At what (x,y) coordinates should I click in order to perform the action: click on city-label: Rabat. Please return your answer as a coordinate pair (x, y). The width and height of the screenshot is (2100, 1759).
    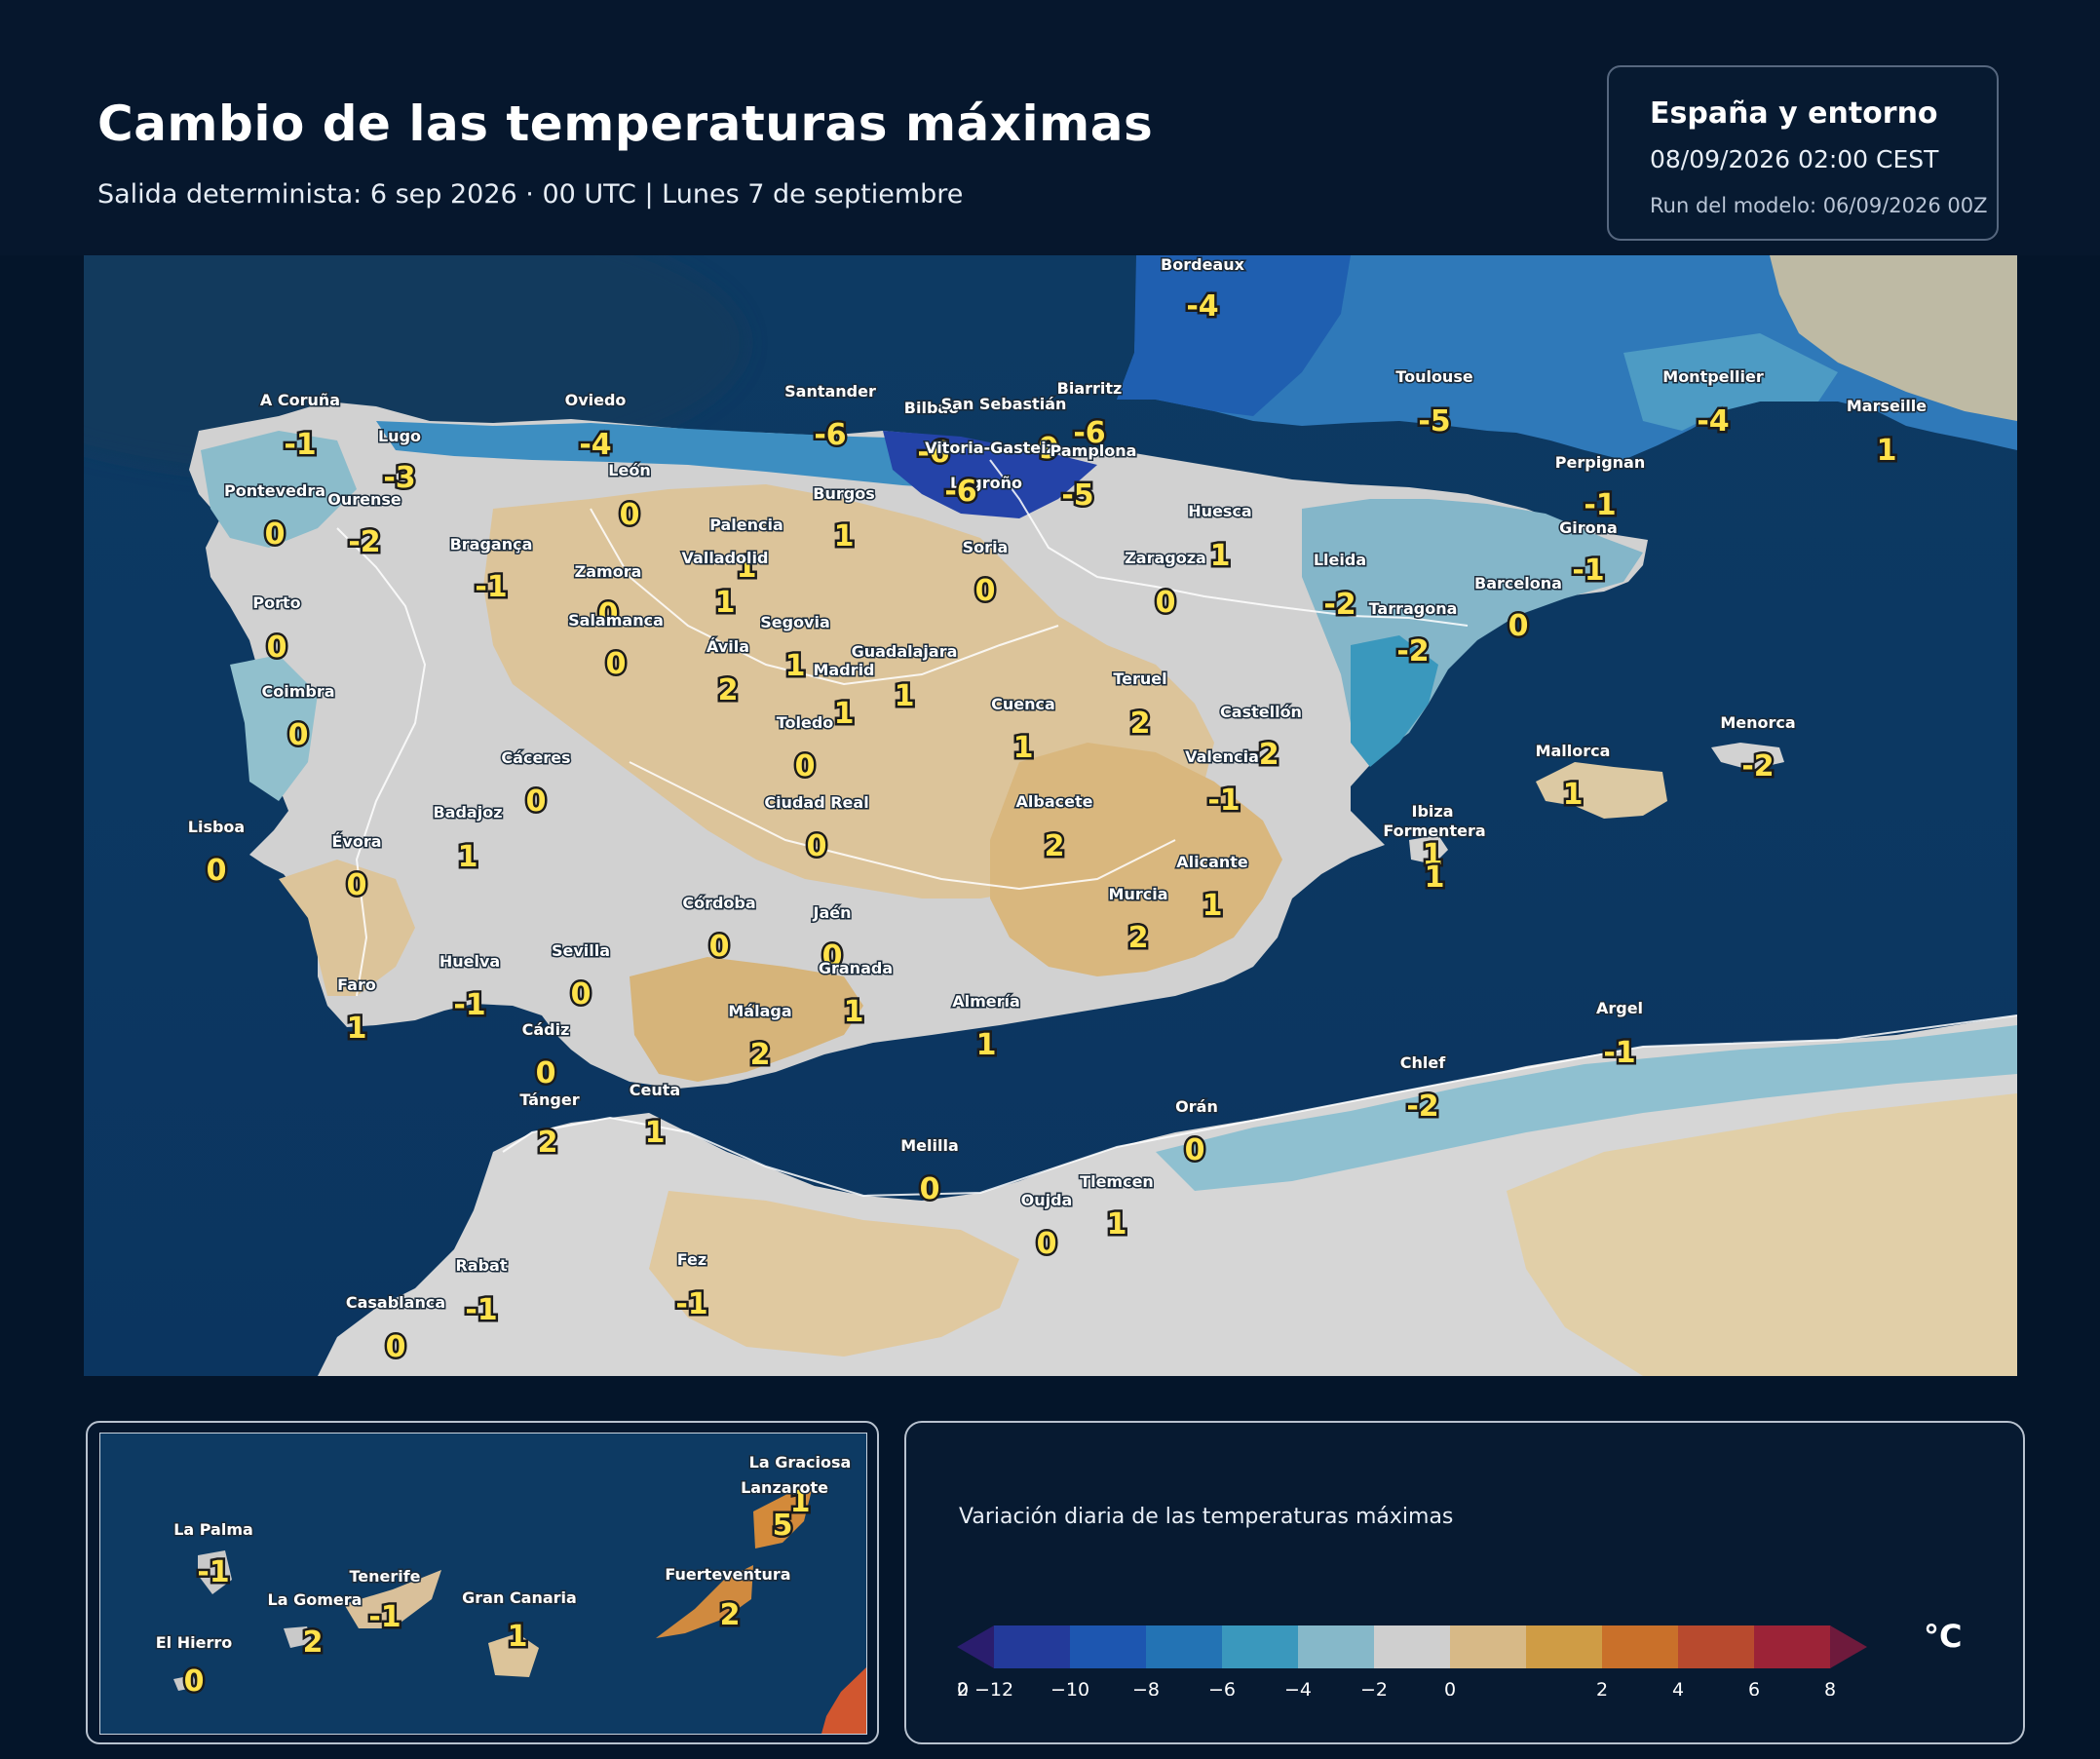
    Looking at the image, I should click on (481, 1265).